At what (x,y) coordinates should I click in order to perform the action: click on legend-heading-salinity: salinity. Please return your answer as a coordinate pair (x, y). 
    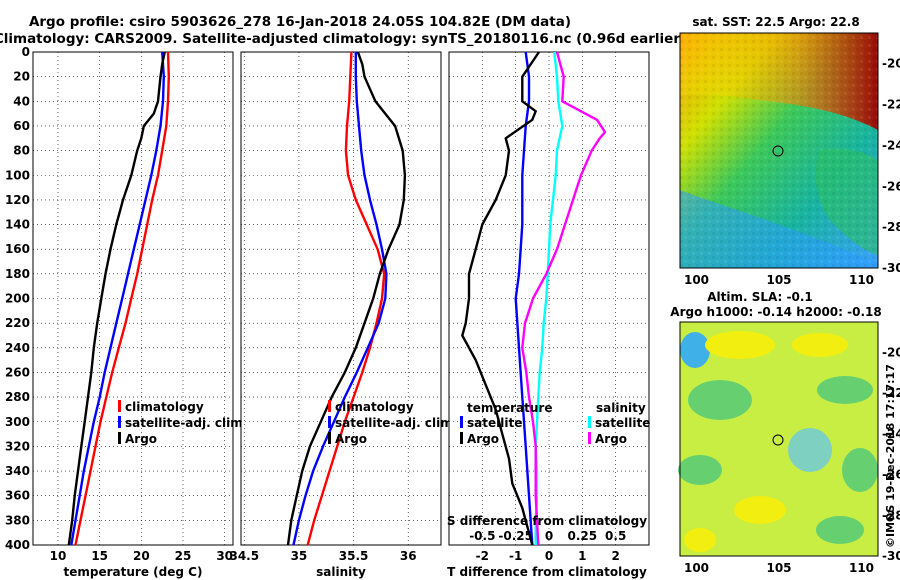
    Looking at the image, I should click on (621, 408).